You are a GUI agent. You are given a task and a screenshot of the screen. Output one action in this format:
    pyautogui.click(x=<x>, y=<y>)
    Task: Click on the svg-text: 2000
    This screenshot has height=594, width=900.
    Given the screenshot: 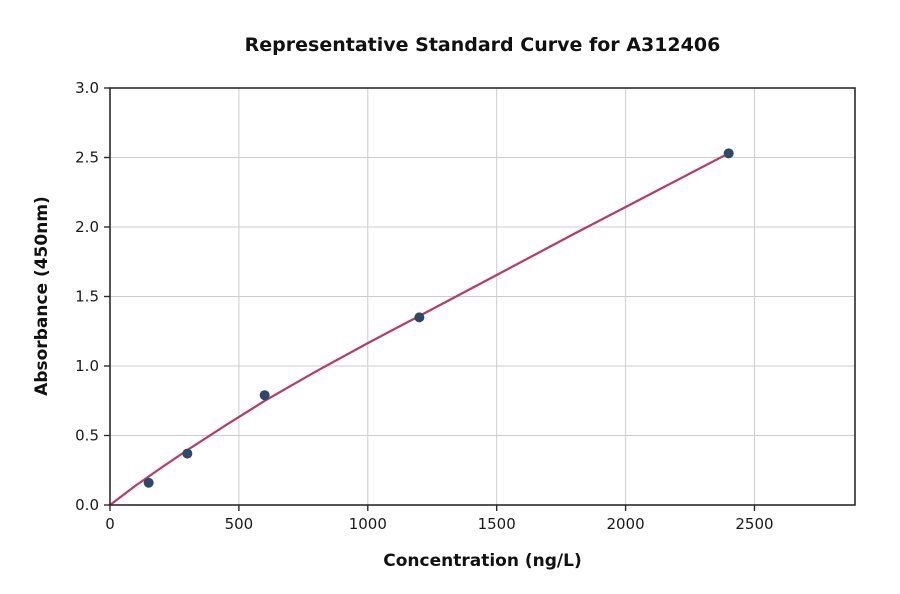 What is the action you would take?
    pyautogui.click(x=625, y=524)
    